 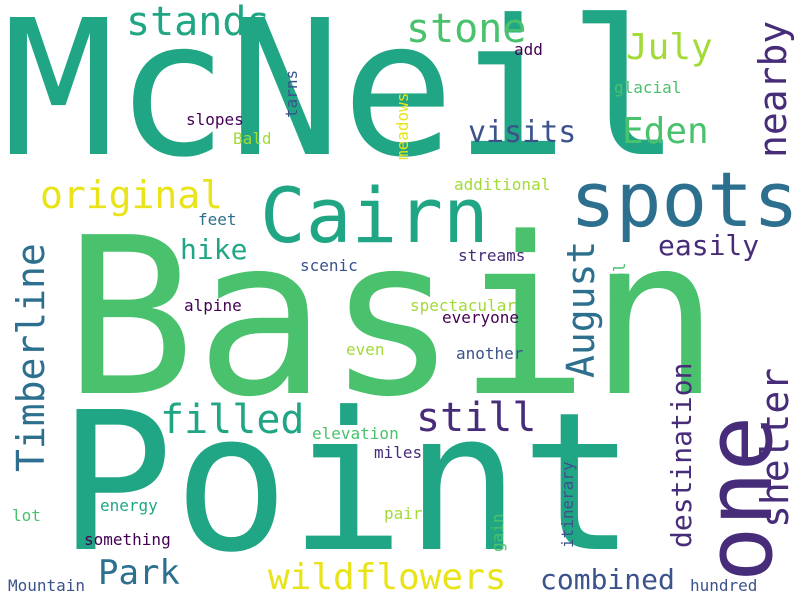 What do you see at coordinates (492, 255) in the screenshot?
I see `word-streams: streams` at bounding box center [492, 255].